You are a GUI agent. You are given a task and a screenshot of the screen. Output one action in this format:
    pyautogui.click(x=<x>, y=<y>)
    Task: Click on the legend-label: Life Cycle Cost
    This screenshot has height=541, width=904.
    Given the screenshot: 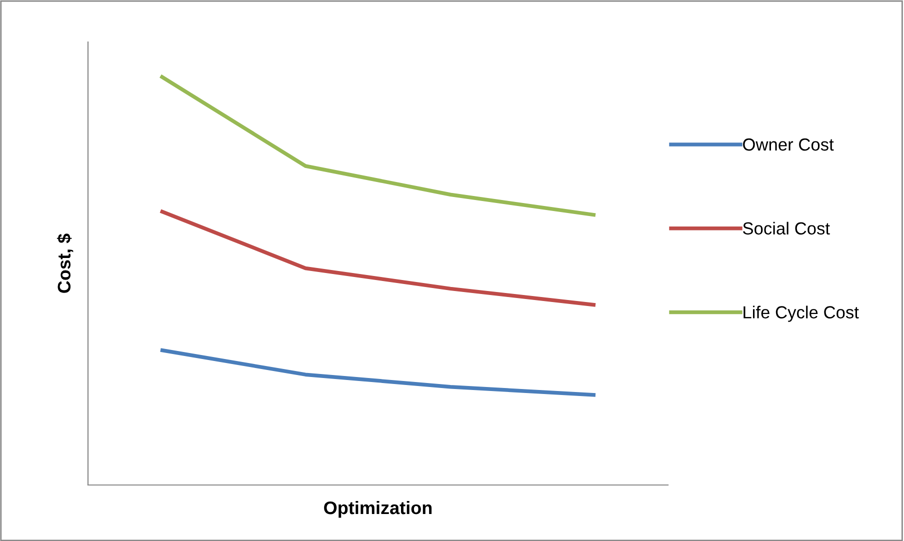 What is the action you would take?
    pyautogui.click(x=801, y=314)
    